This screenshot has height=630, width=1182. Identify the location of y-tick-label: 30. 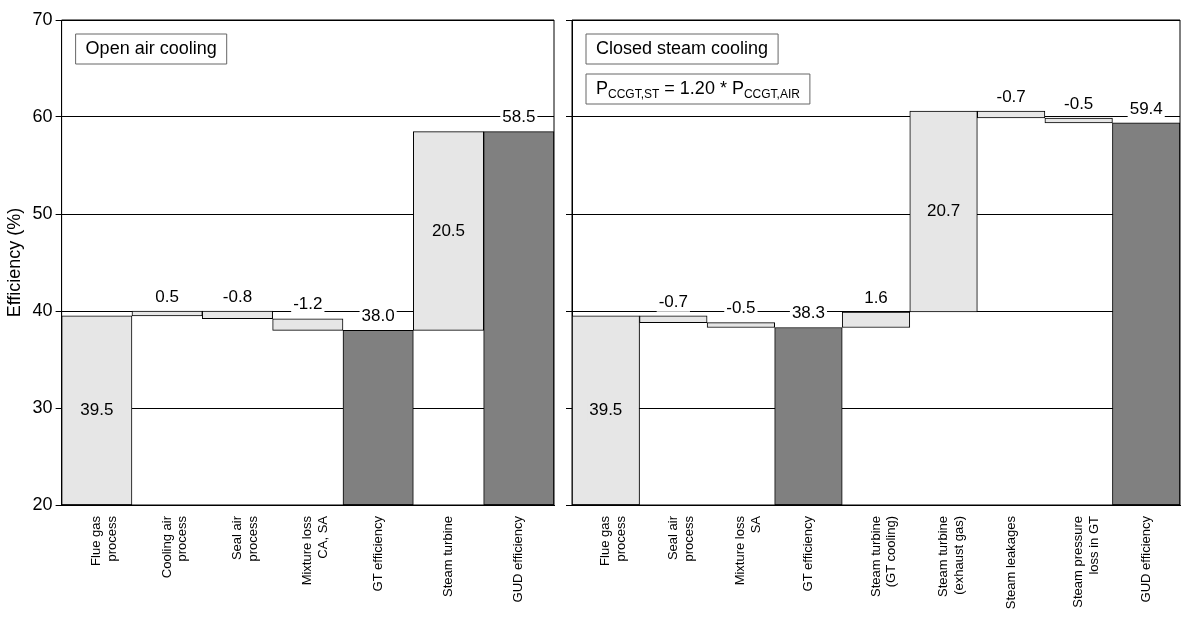
(42, 406).